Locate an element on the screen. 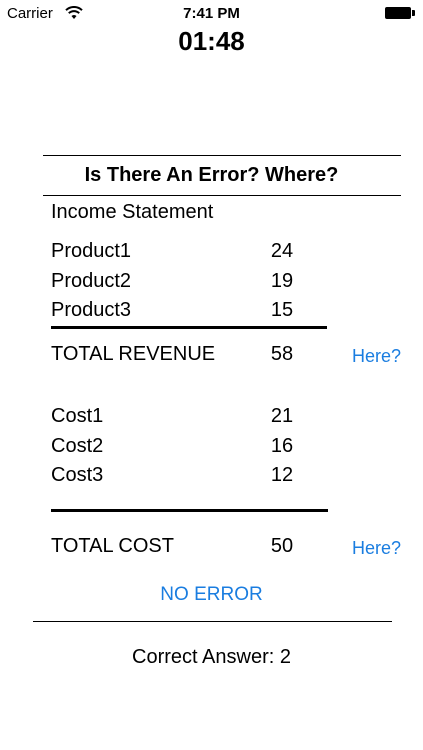 The image size is (423, 750). status-time: 7:41 PM is located at coordinates (211, 13).